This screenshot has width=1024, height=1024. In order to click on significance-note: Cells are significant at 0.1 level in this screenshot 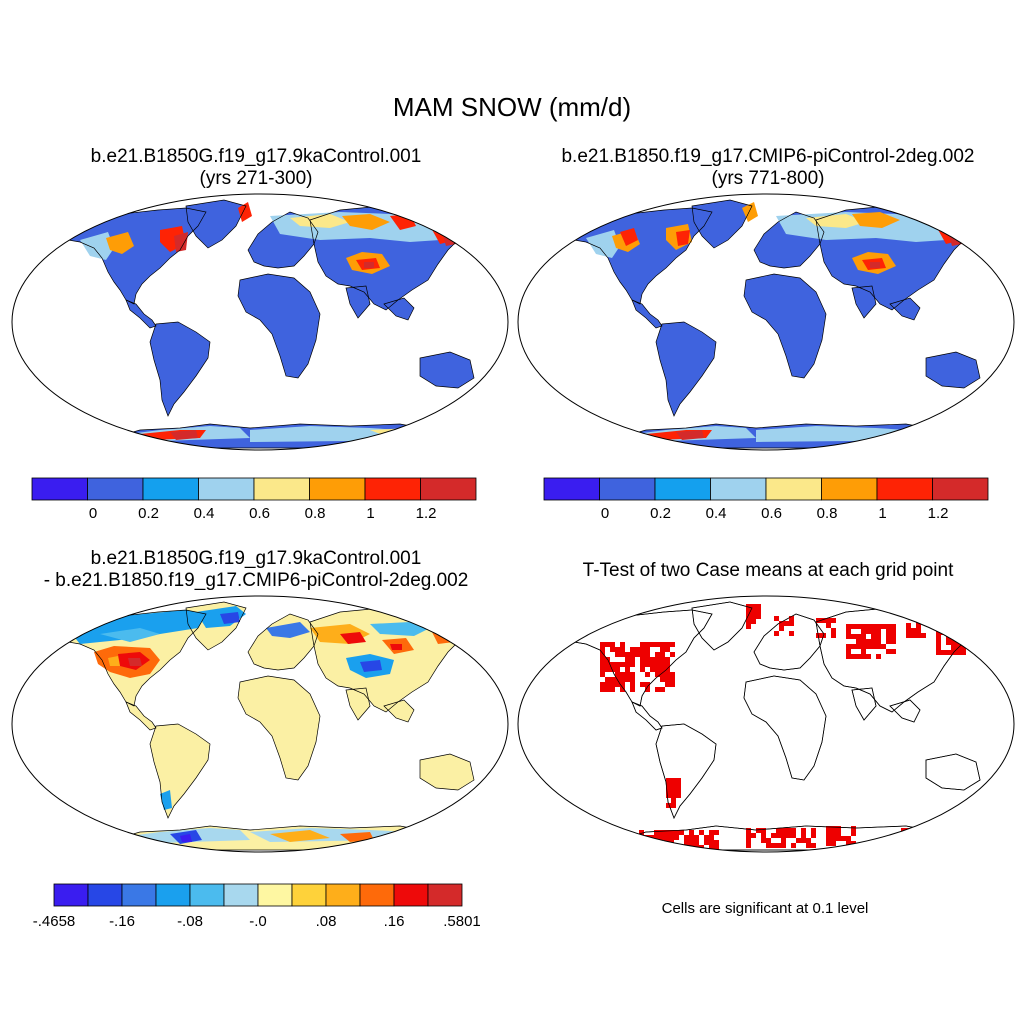, I will do `click(765, 908)`.